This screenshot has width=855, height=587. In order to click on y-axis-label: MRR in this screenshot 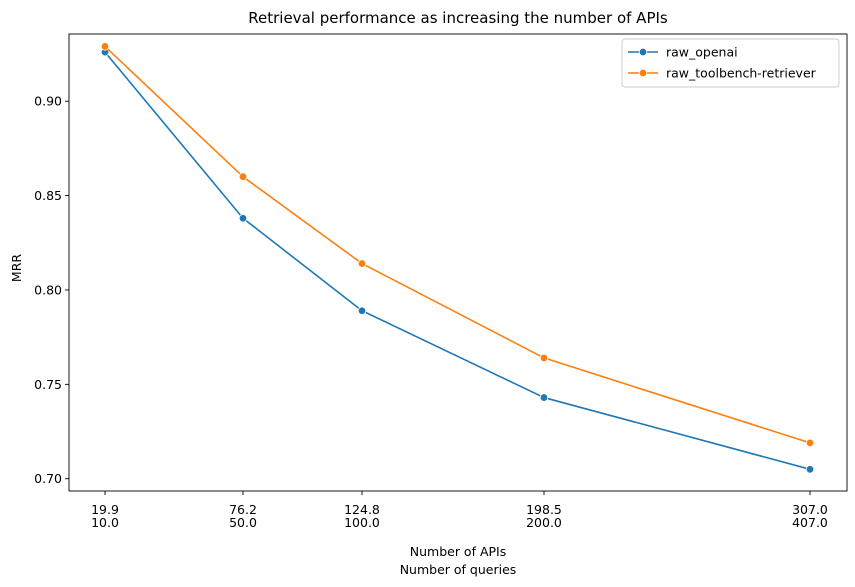, I will do `click(16, 268)`.